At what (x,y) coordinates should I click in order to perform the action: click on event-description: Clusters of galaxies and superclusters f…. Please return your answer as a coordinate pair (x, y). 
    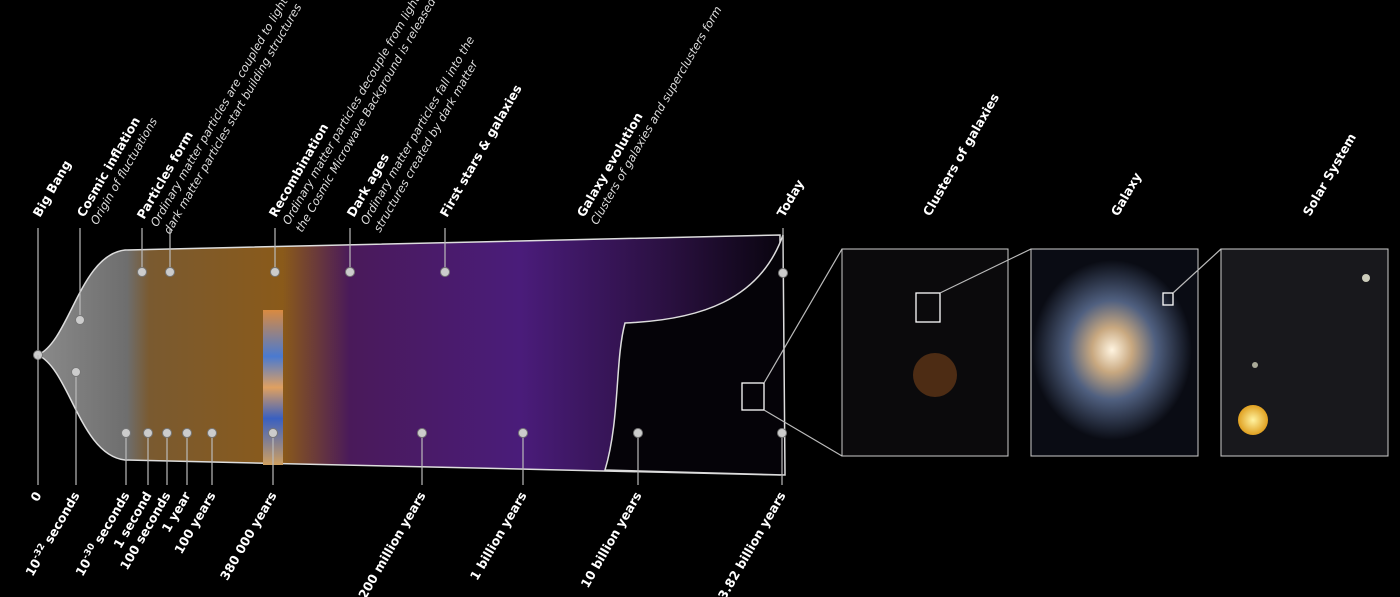
    Looking at the image, I should click on (655, 115).